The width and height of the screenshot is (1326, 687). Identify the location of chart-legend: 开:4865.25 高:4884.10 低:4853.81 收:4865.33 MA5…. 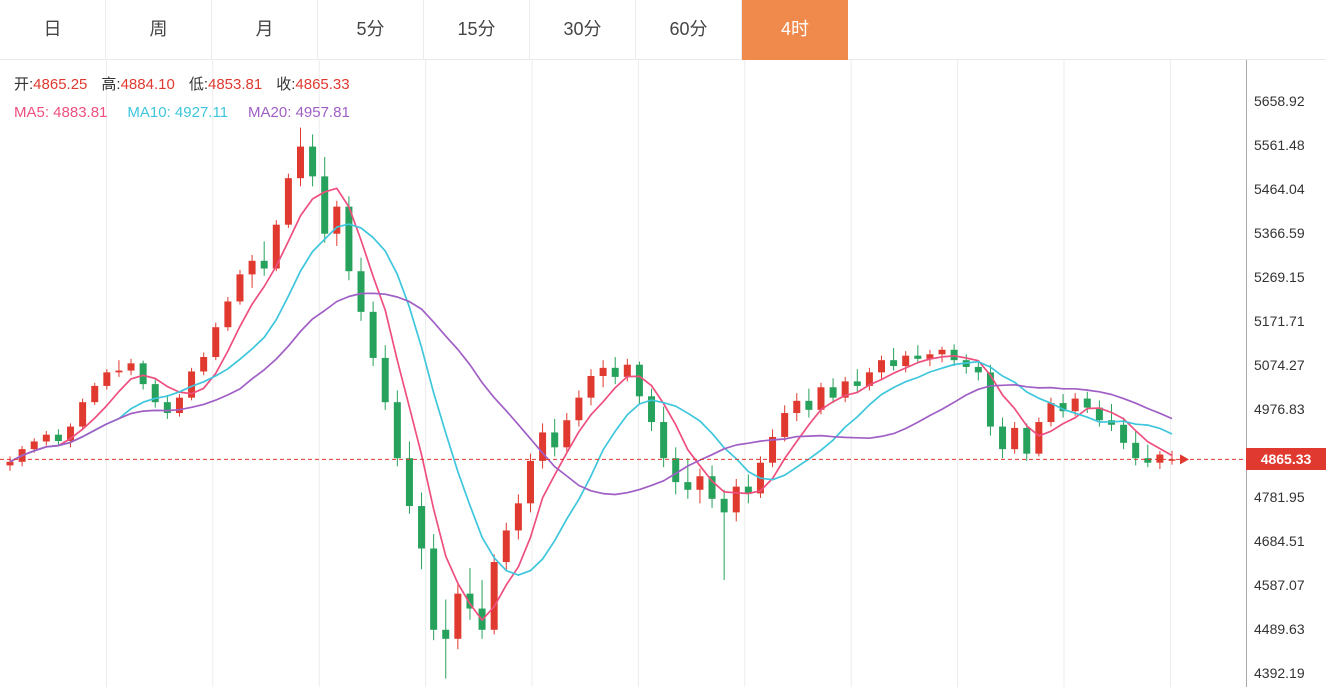
(192, 102).